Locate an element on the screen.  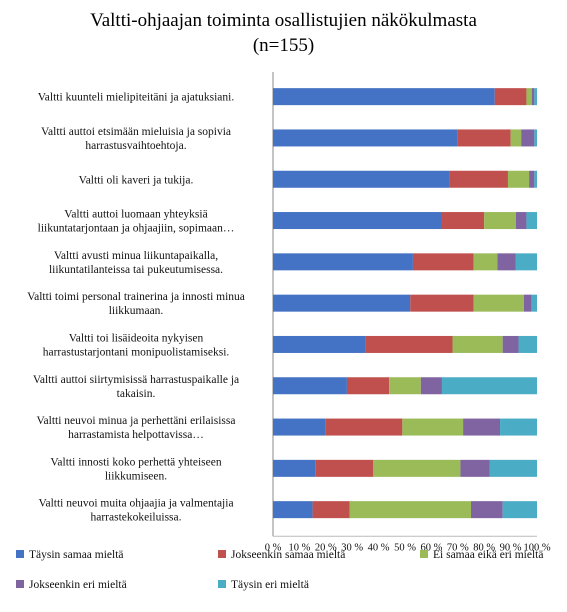
x-tick-label: 100 % is located at coordinates (536, 547).